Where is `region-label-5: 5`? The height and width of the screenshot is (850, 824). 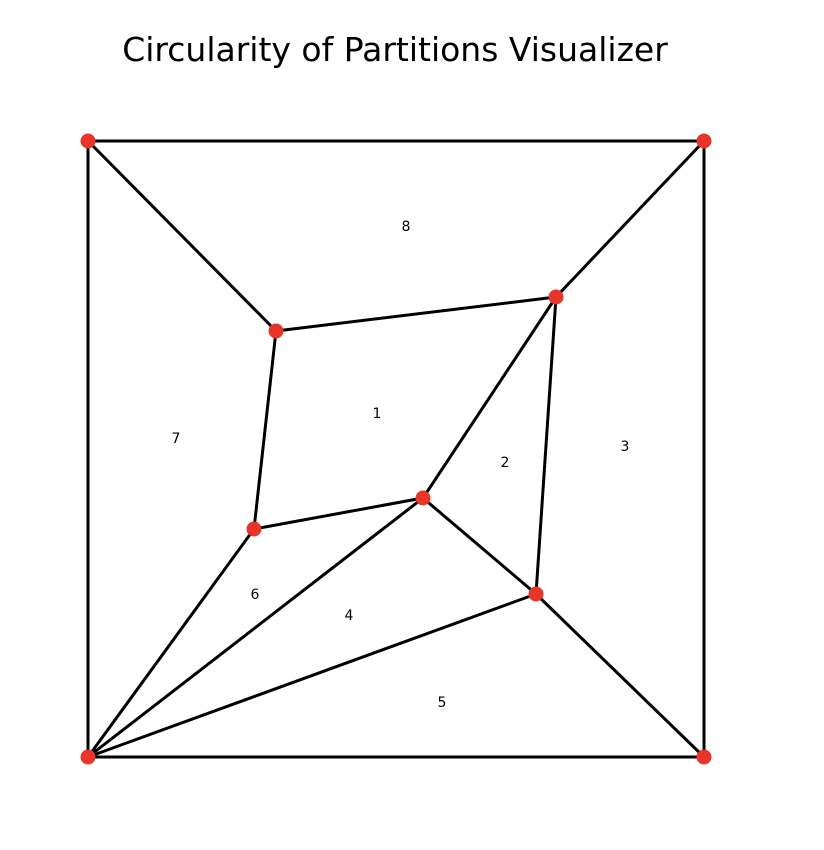
region-label-5: 5 is located at coordinates (442, 703).